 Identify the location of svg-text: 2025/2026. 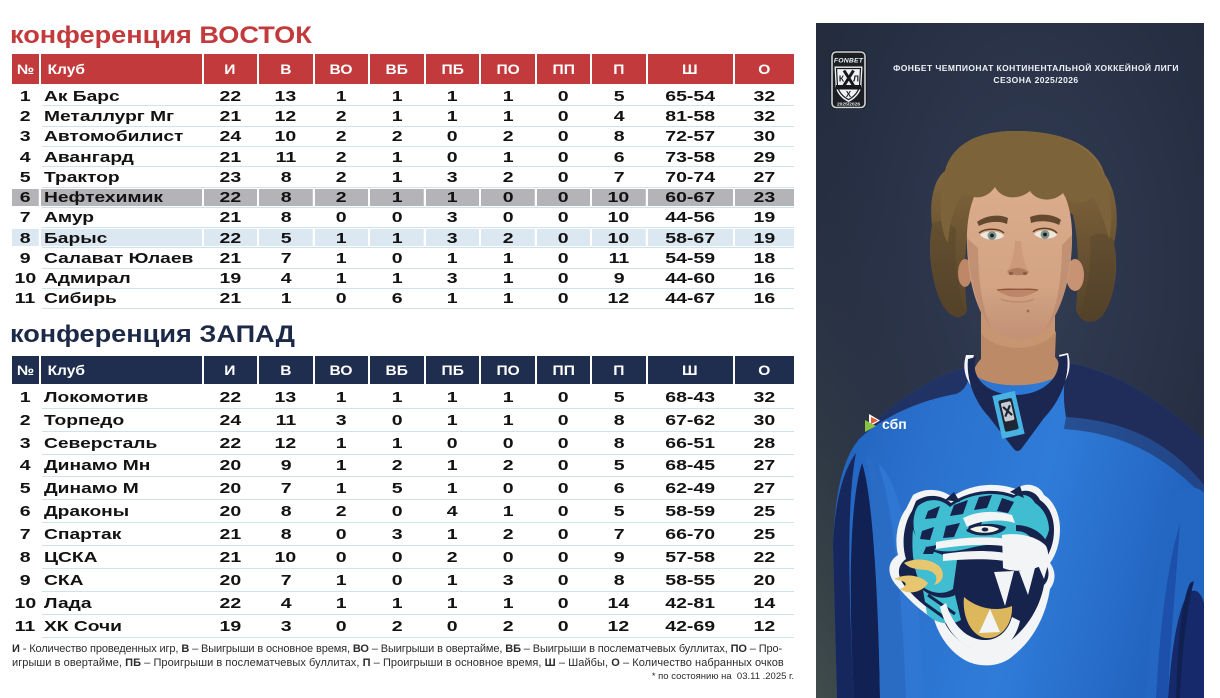
(848, 104).